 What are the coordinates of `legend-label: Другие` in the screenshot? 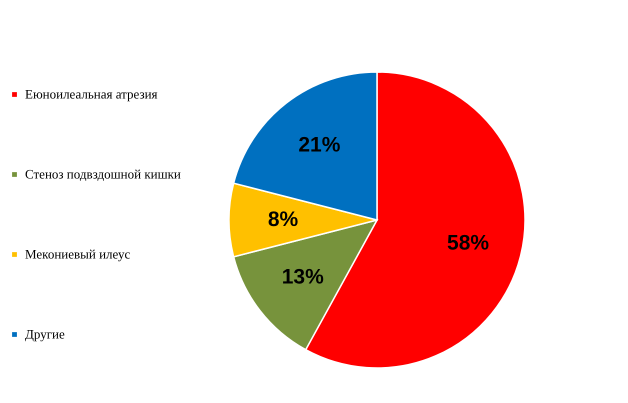 It's located at (45, 334).